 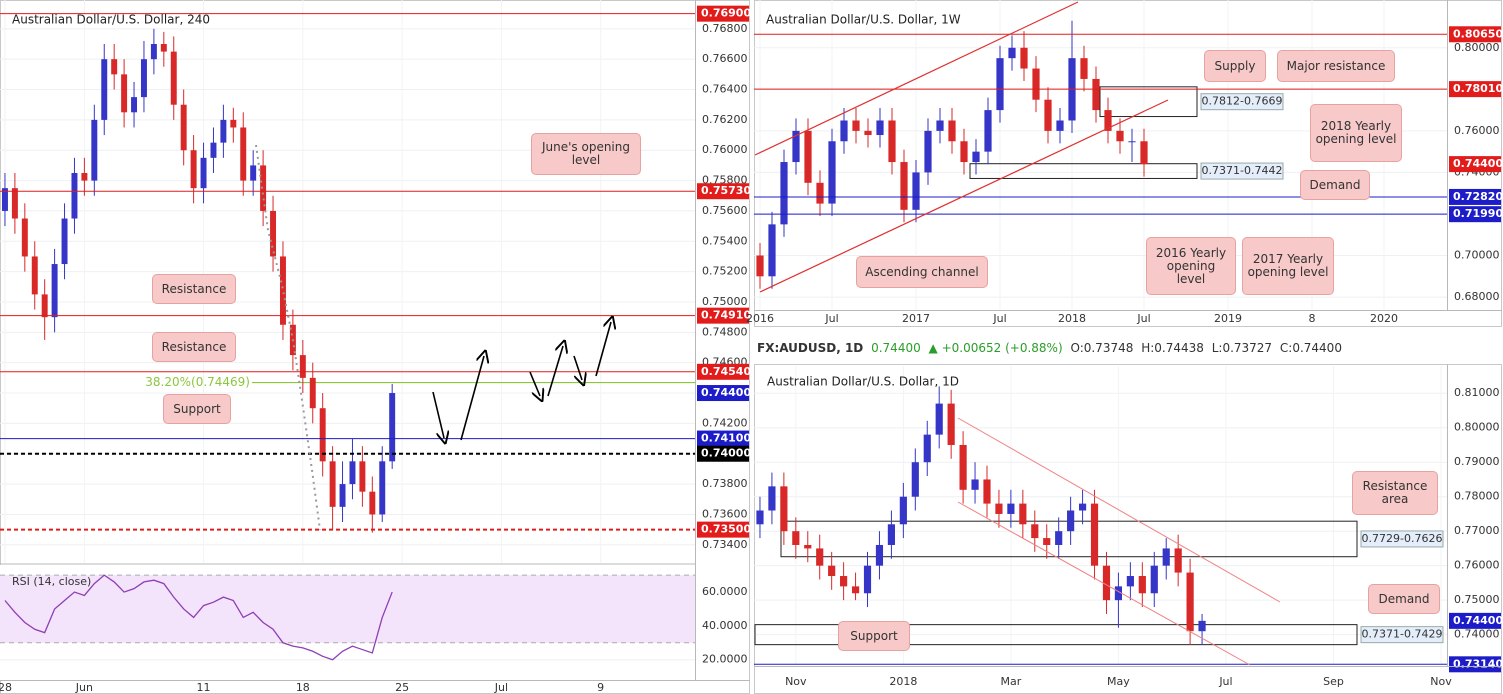 I want to click on callout: Resistance area, so click(x=1395, y=493).